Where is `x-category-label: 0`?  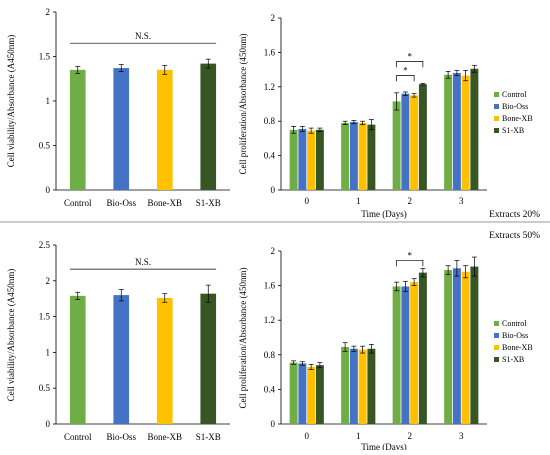
x-category-label: 0 is located at coordinates (307, 201).